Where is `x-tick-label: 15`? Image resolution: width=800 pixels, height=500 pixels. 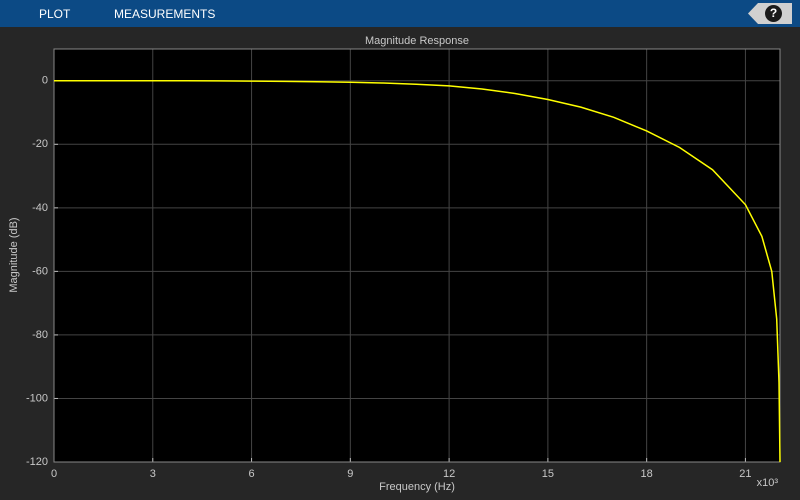 x-tick-label: 15 is located at coordinates (548, 474).